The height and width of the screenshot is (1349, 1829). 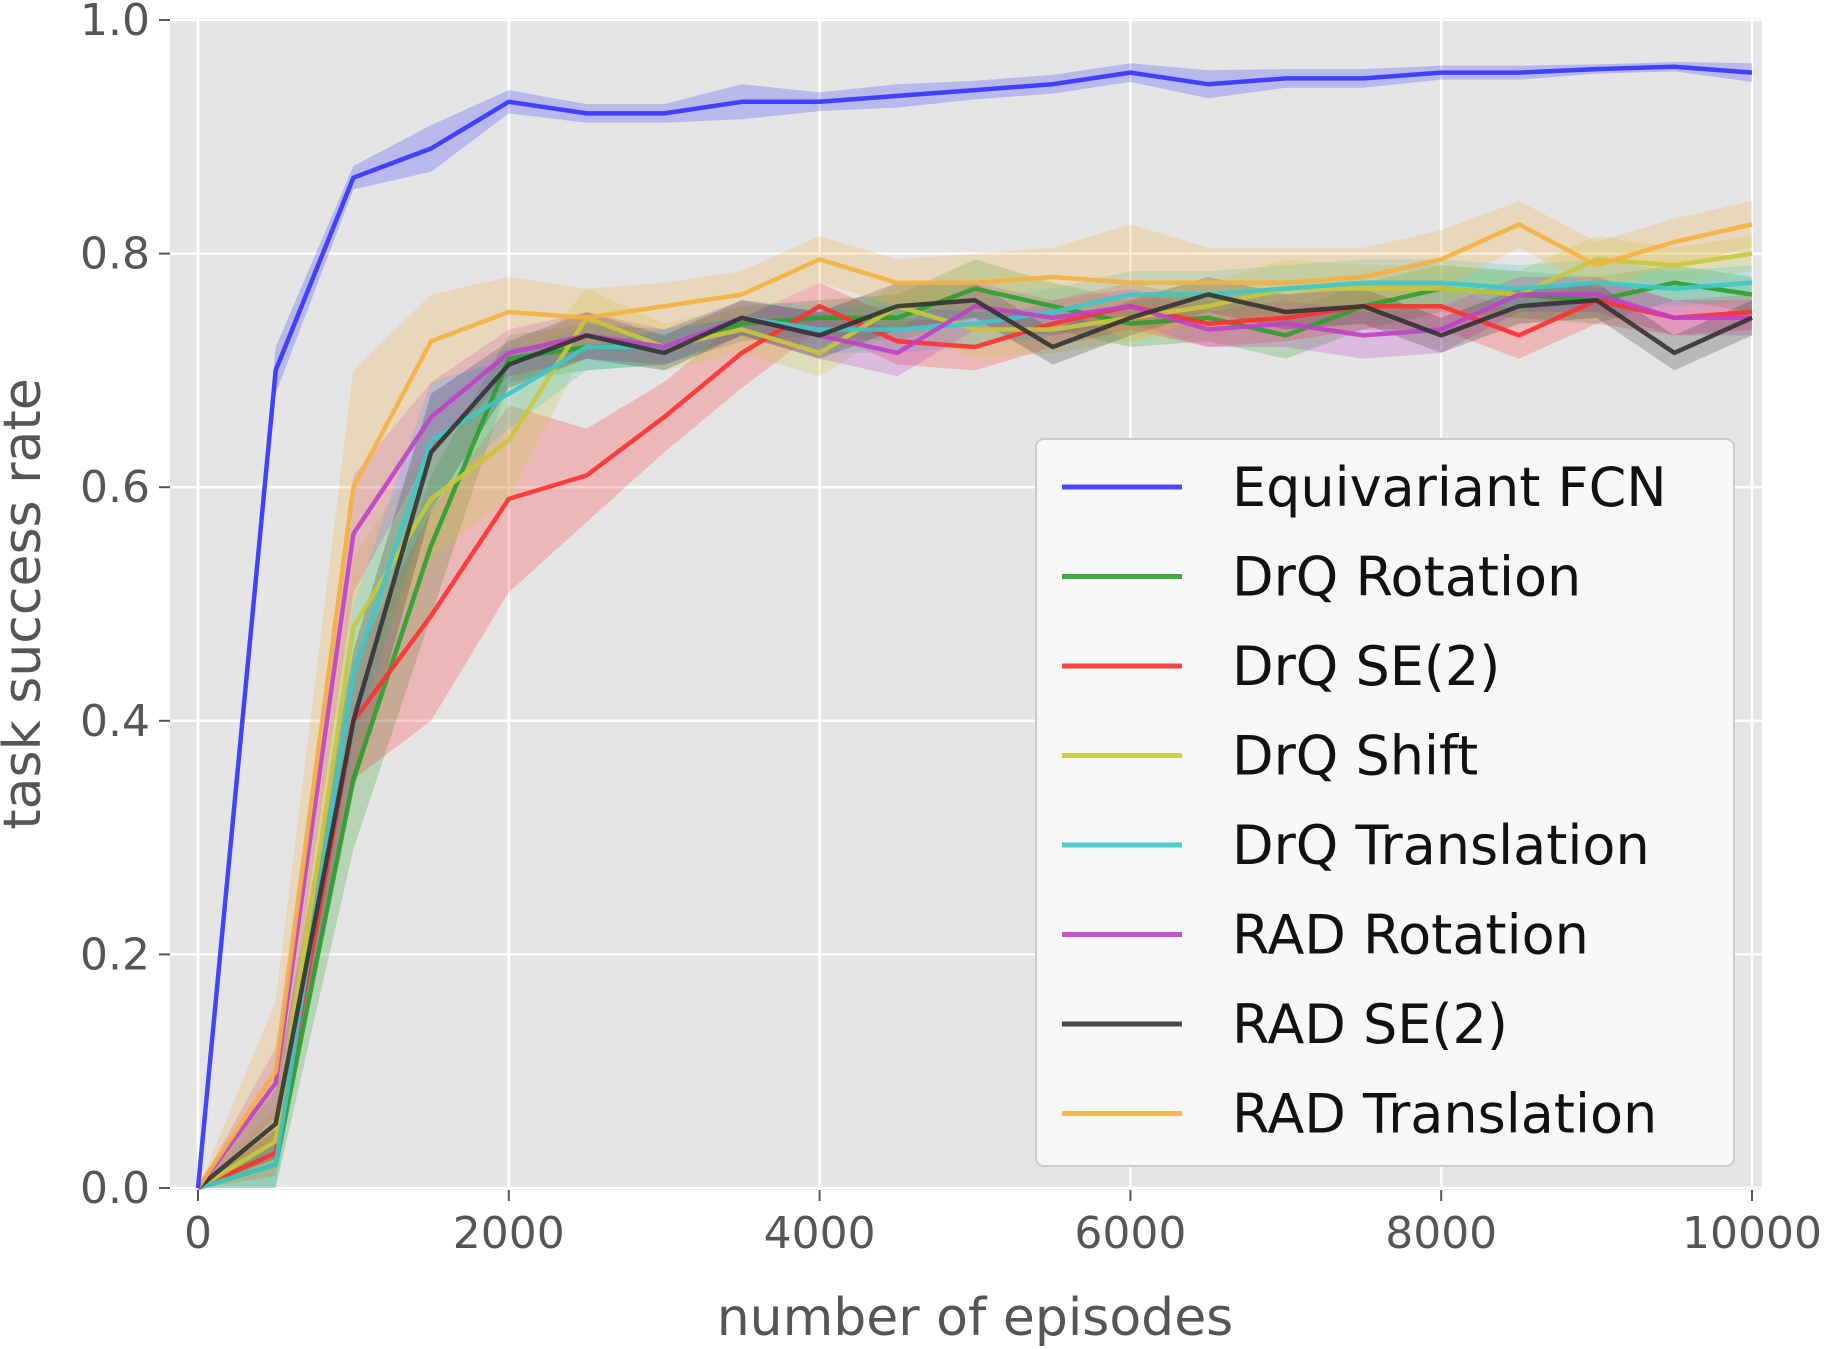 I want to click on y-tick-label: 0.6, so click(x=115, y=487).